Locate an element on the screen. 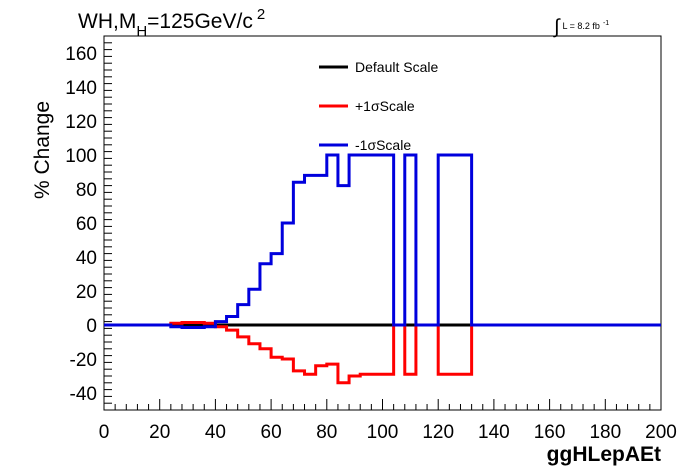  x-tick-label: 200 is located at coordinates (661, 432).